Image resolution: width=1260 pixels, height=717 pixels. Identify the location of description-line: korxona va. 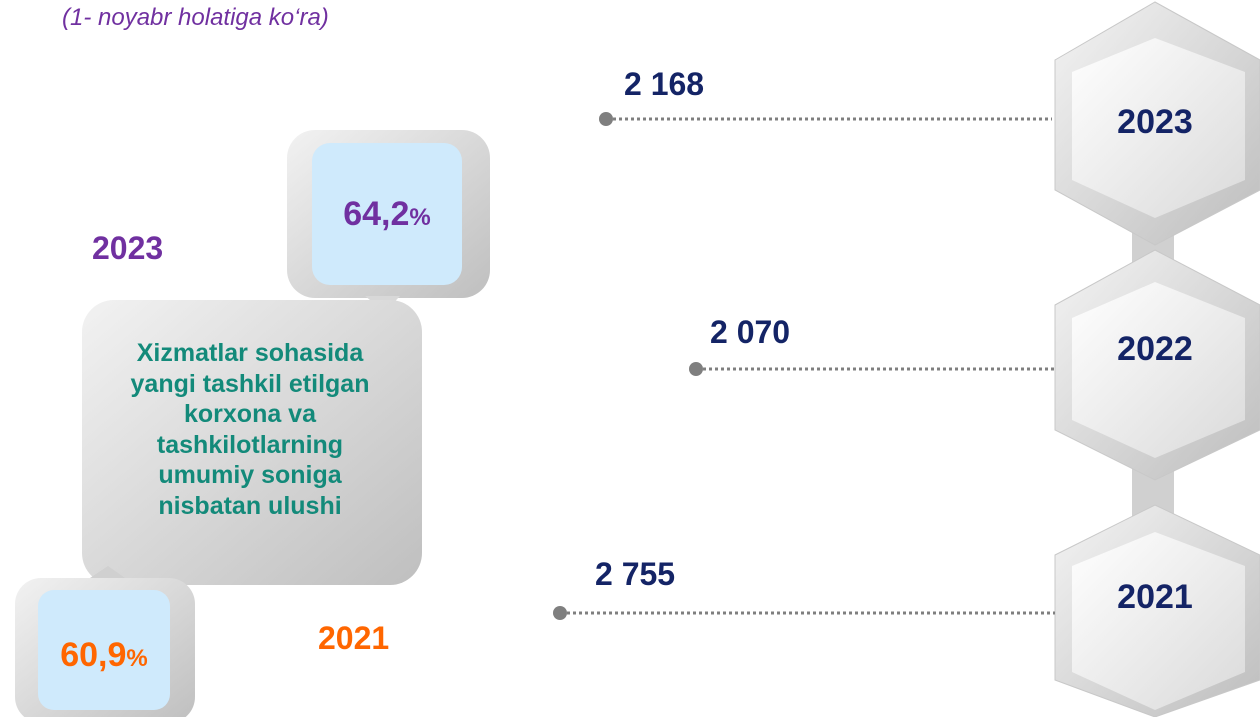
(249, 414).